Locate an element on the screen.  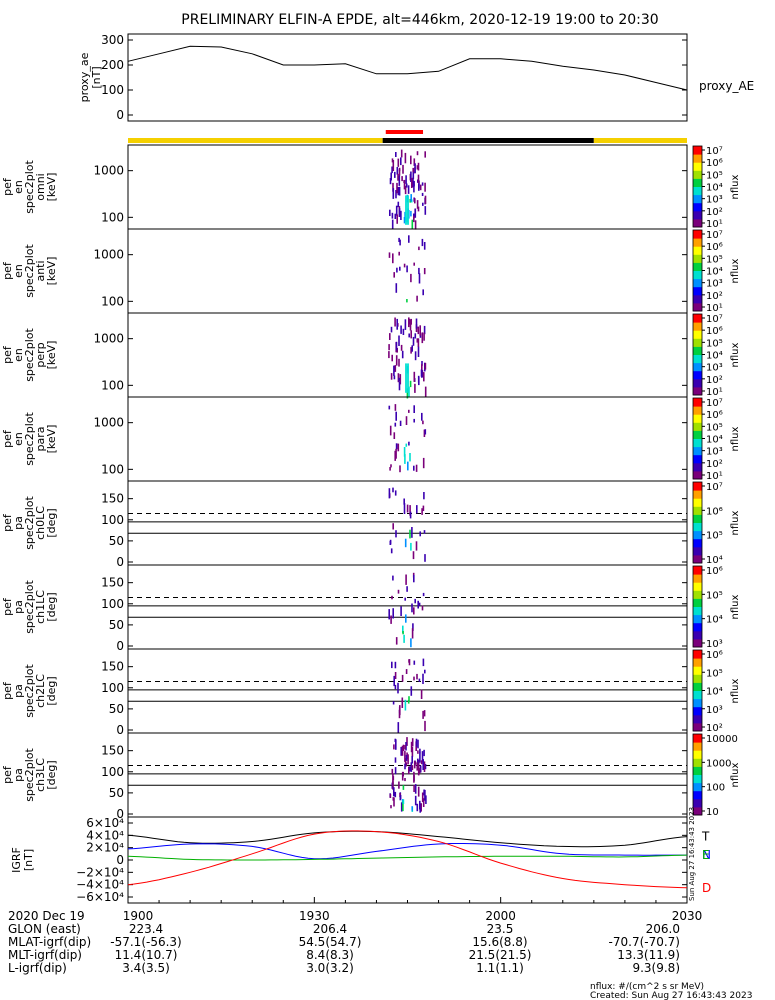
footer-row-value: 15.6(8.8) is located at coordinates (499, 942).